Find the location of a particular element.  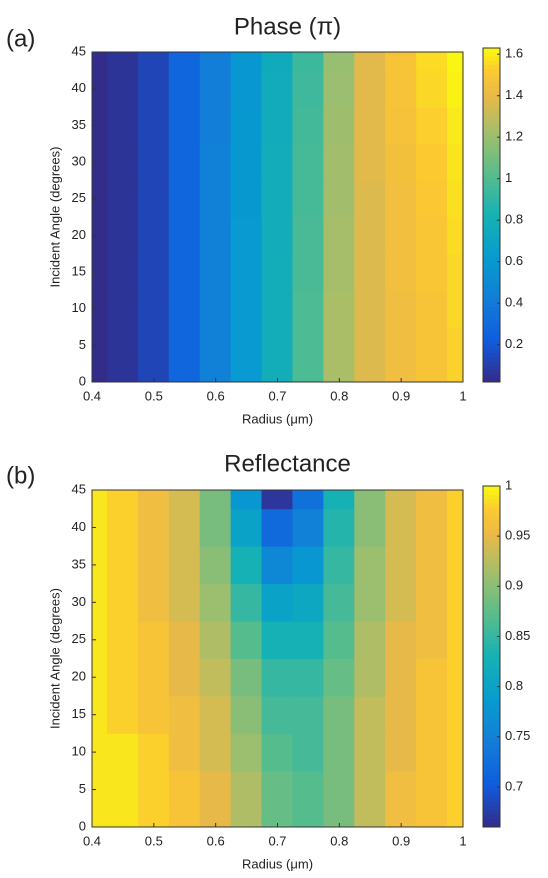

y-tick-label: 45 is located at coordinates (79, 488).